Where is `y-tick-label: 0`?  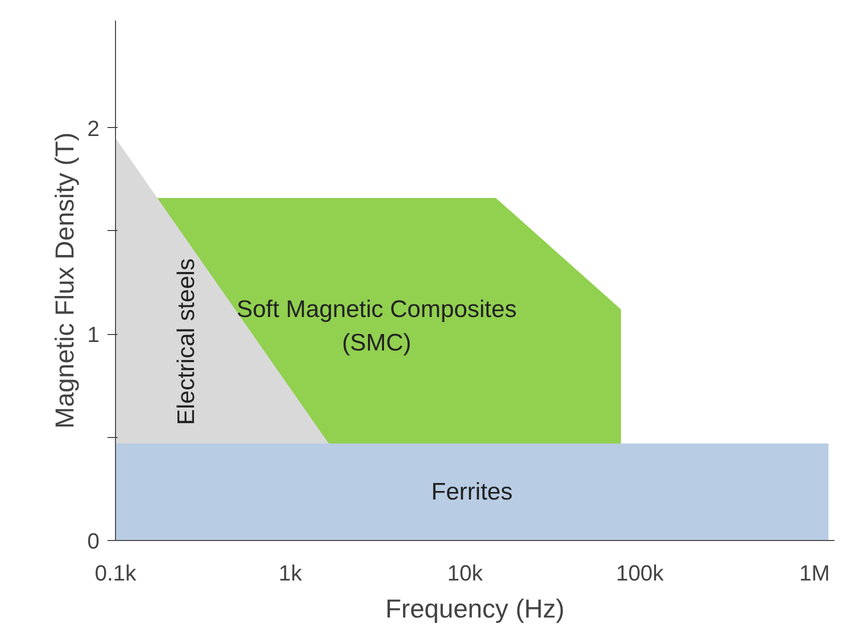
y-tick-label: 0 is located at coordinates (93, 541).